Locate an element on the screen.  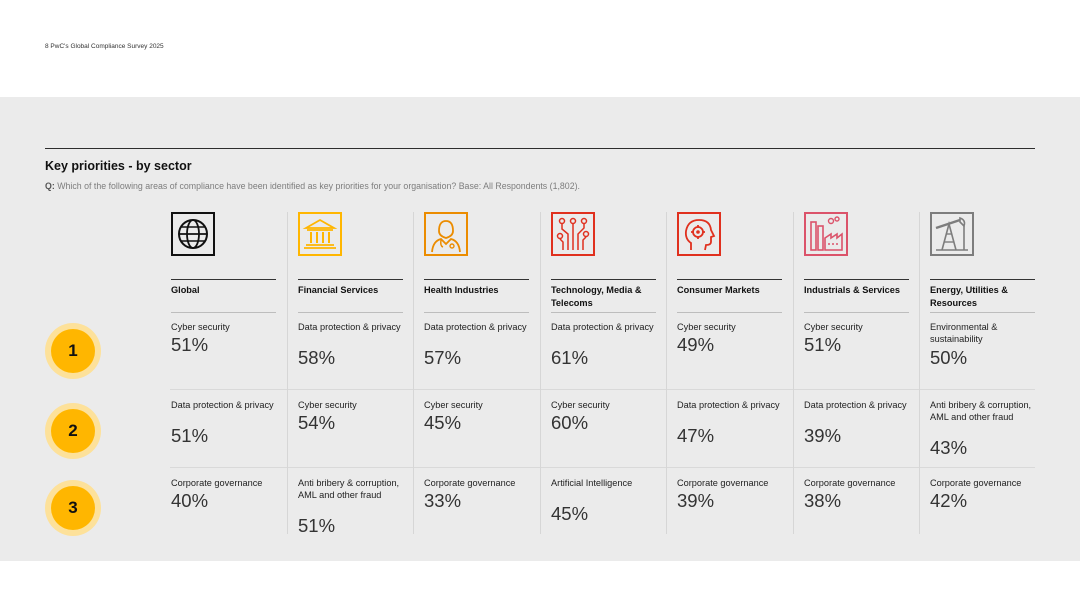
priority-percentage: 57% is located at coordinates (443, 357).